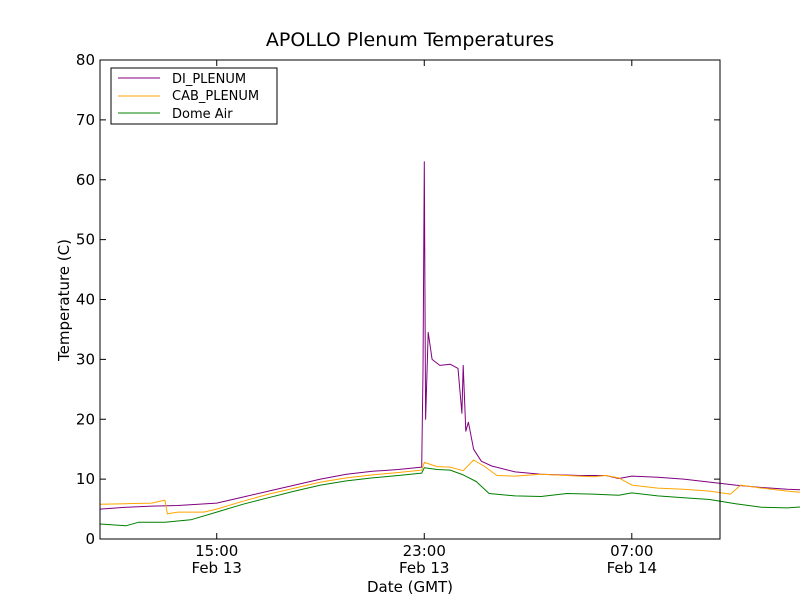  What do you see at coordinates (410, 40) in the screenshot?
I see `chart-title: APOLLO Plenum Temperatures` at bounding box center [410, 40].